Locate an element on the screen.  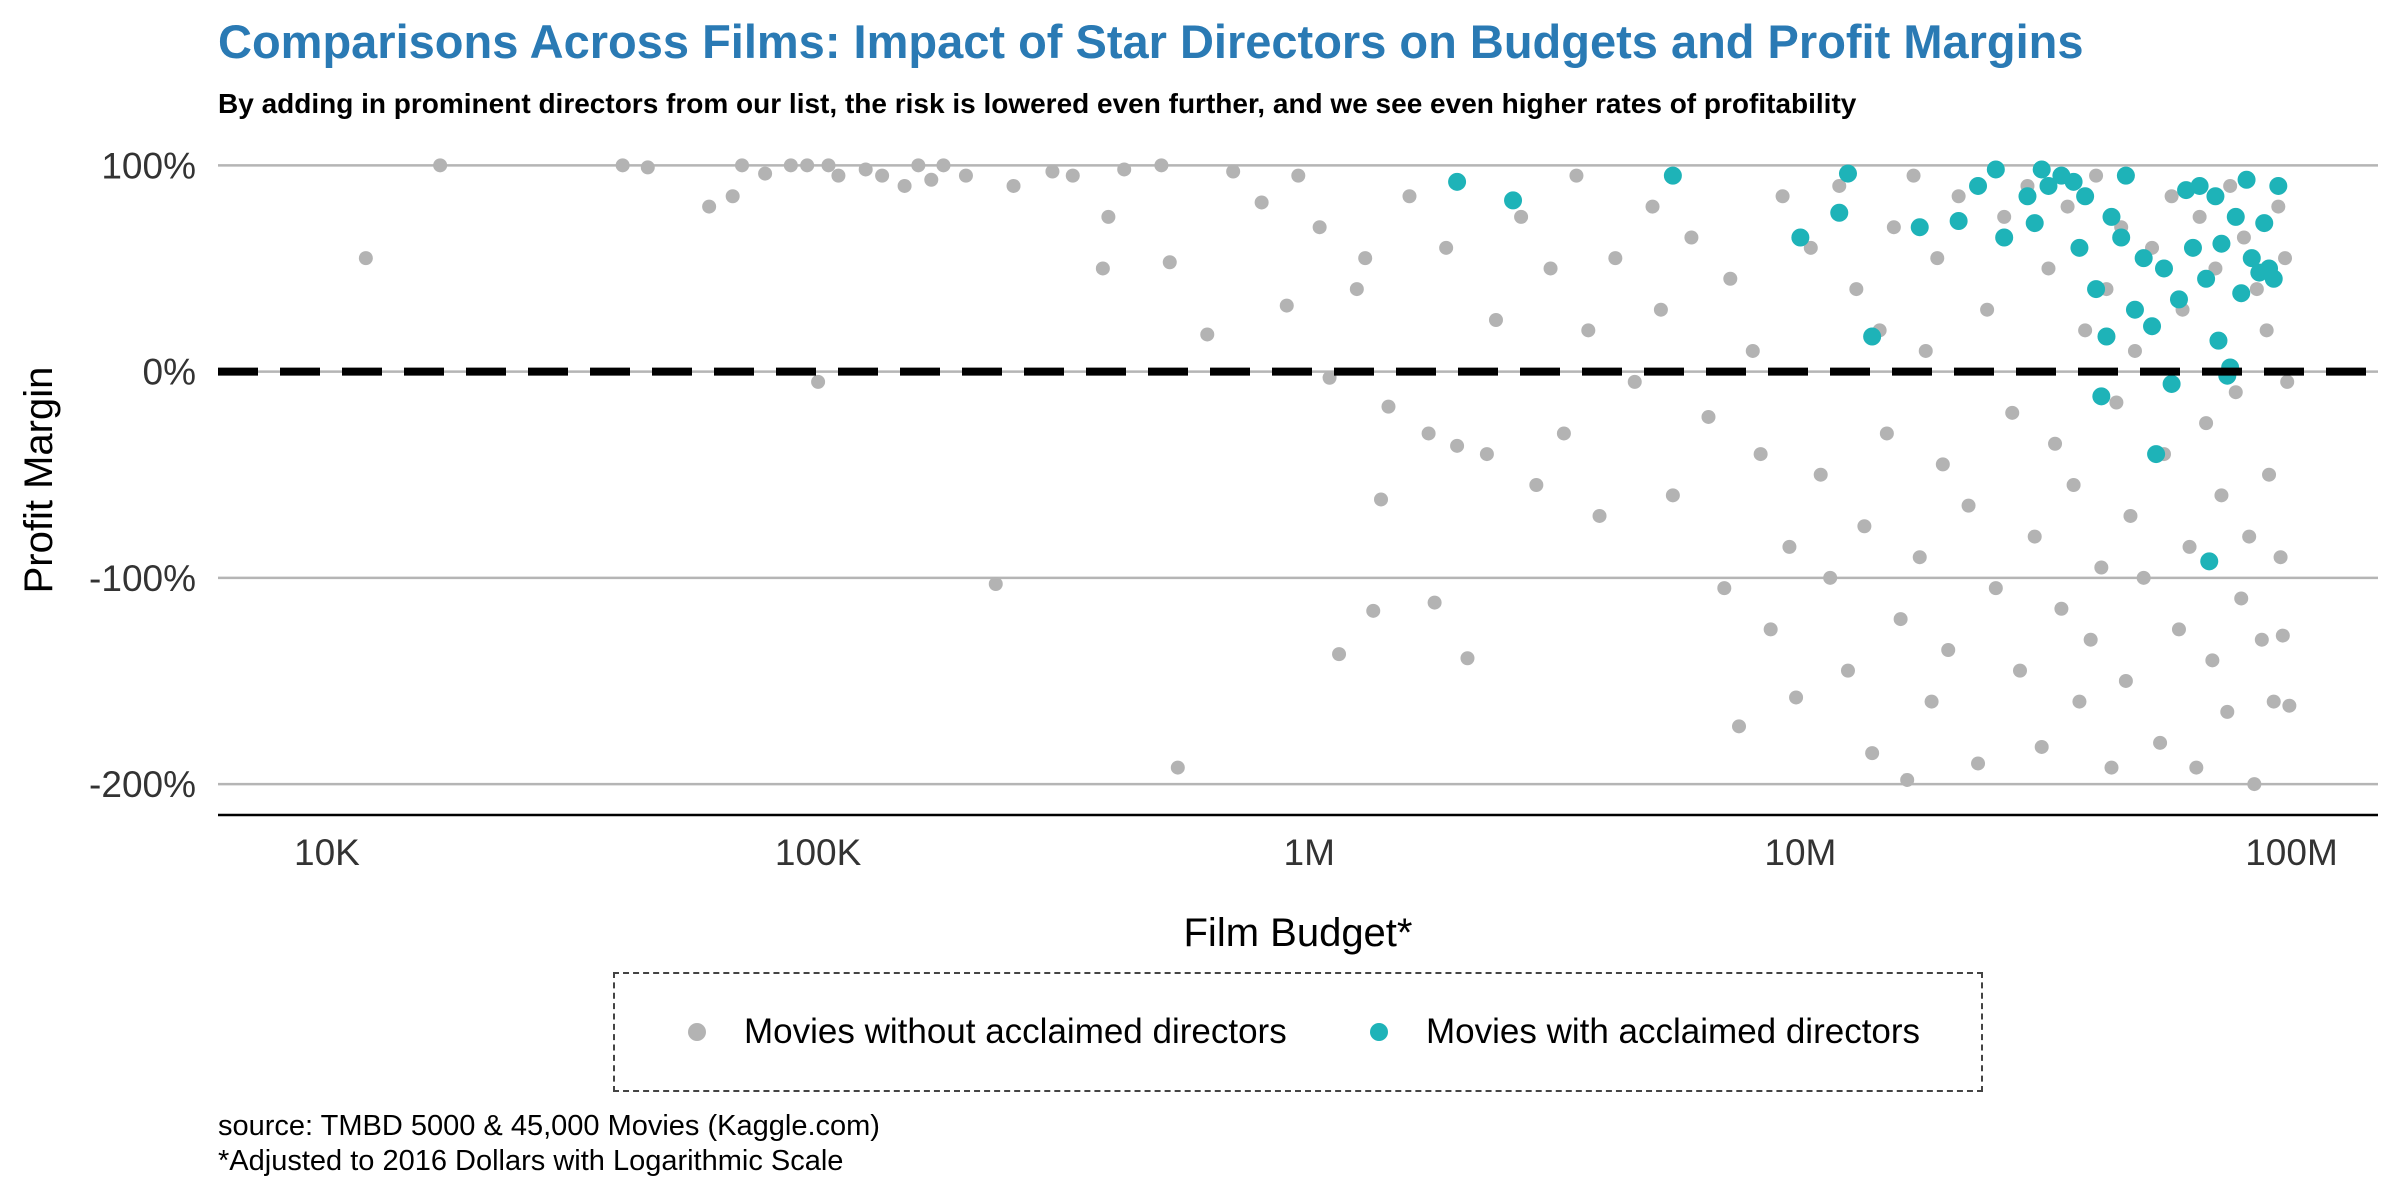
legend-label-without: Movies without acclaimed directors is located at coordinates (1015, 1031).